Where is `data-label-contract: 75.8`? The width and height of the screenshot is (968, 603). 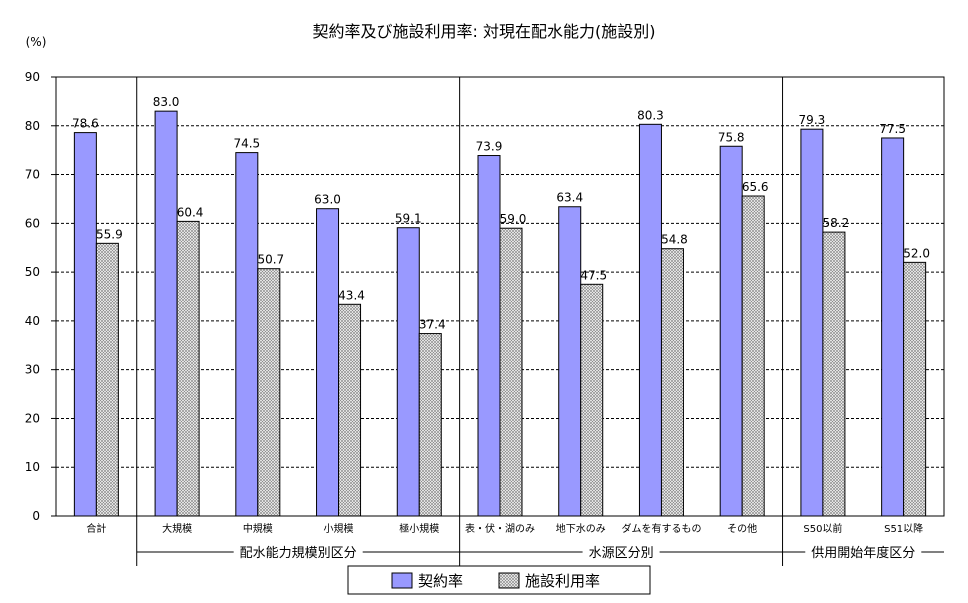 data-label-contract: 75.8 is located at coordinates (731, 137).